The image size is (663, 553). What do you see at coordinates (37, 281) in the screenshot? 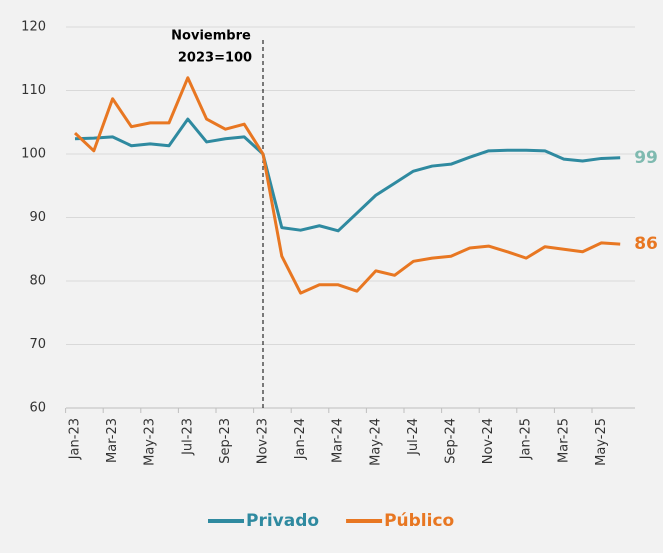
I see `y-tick-label: 80` at bounding box center [37, 281].